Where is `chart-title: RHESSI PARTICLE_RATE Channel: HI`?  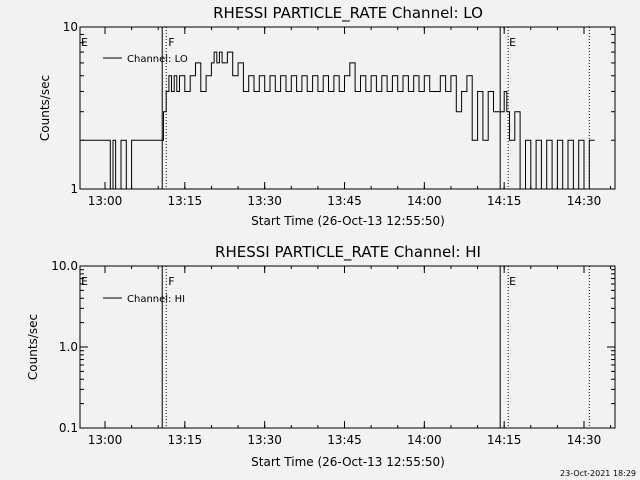 chart-title: RHESSI PARTICLE_RATE Channel: HI is located at coordinates (348, 252).